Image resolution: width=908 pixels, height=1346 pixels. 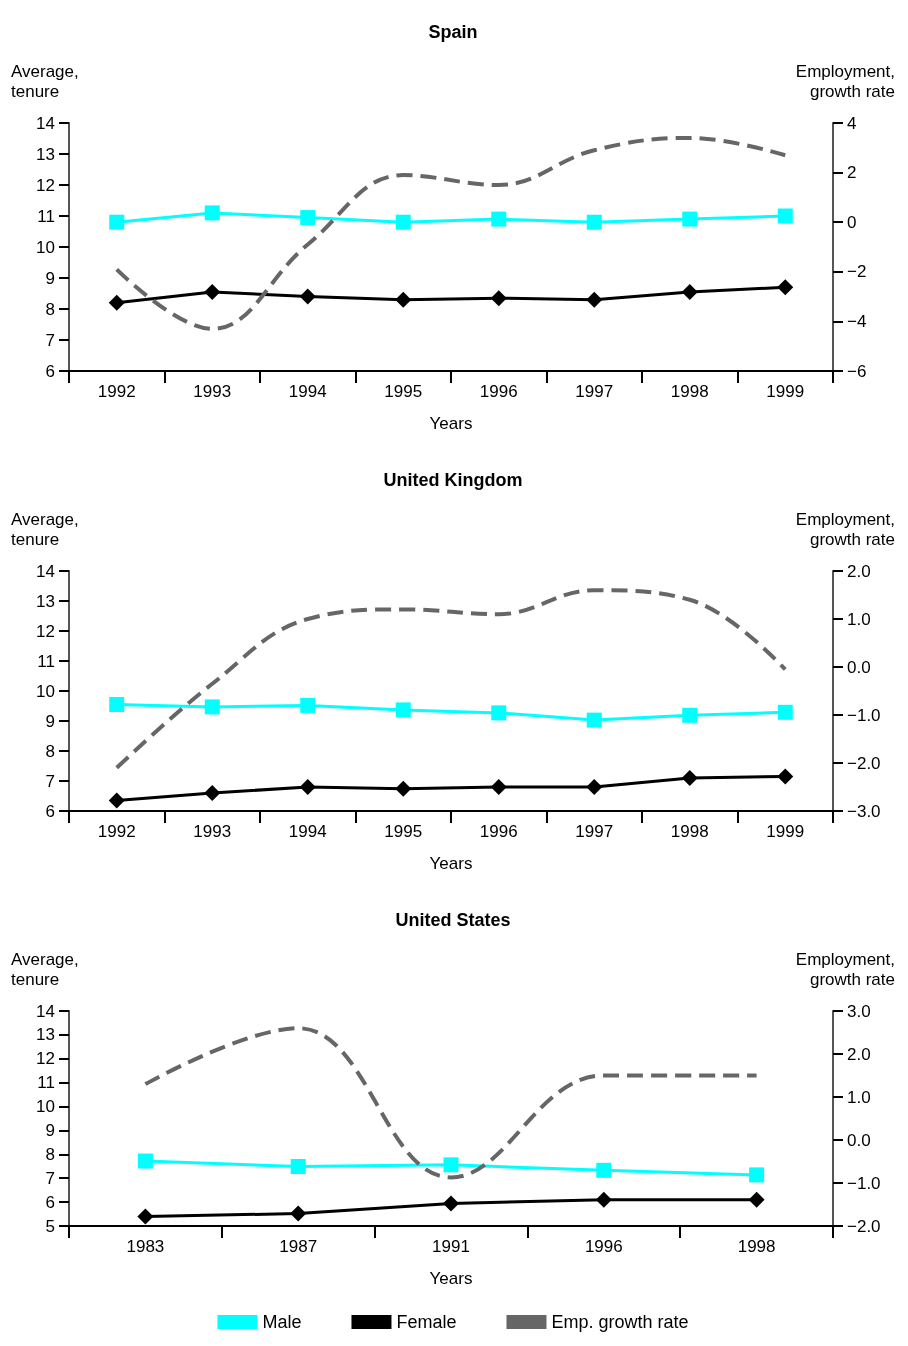 I want to click on y-tick-label: 5, so click(x=50, y=1226).